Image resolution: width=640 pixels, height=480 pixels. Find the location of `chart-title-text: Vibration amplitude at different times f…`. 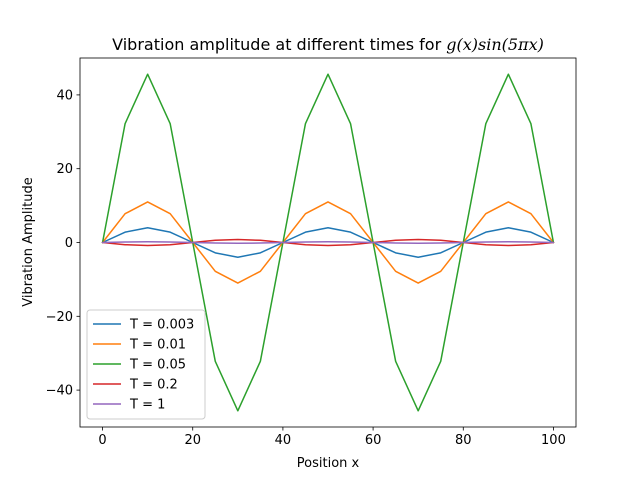

chart-title-text: Vibration amplitude at different times f… is located at coordinates (279, 44).